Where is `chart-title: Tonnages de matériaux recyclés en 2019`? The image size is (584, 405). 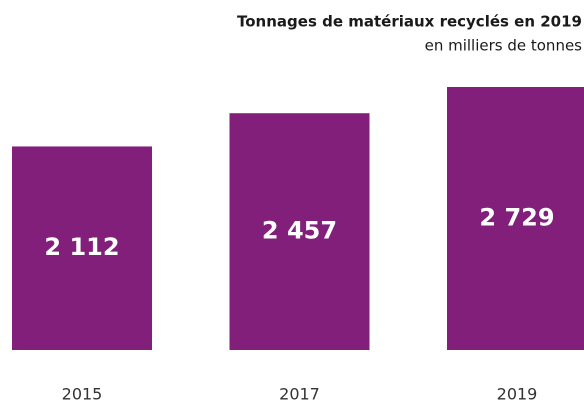
chart-title: Tonnages de matériaux recyclés en 2019 is located at coordinates (409, 22).